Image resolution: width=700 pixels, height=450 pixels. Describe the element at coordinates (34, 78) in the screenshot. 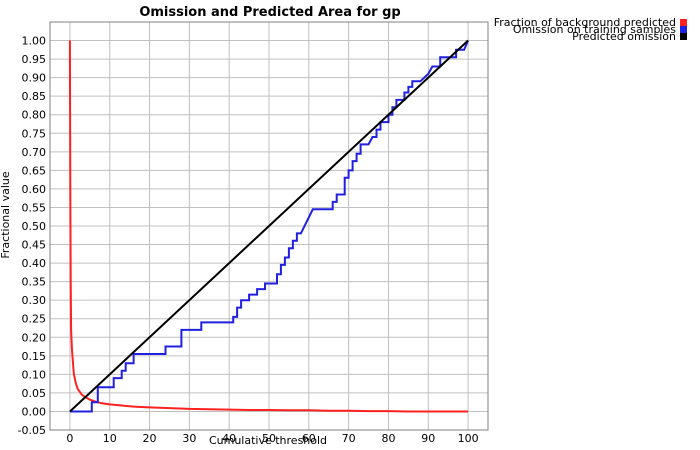

I see `y-tick-label: 0.90` at that location.